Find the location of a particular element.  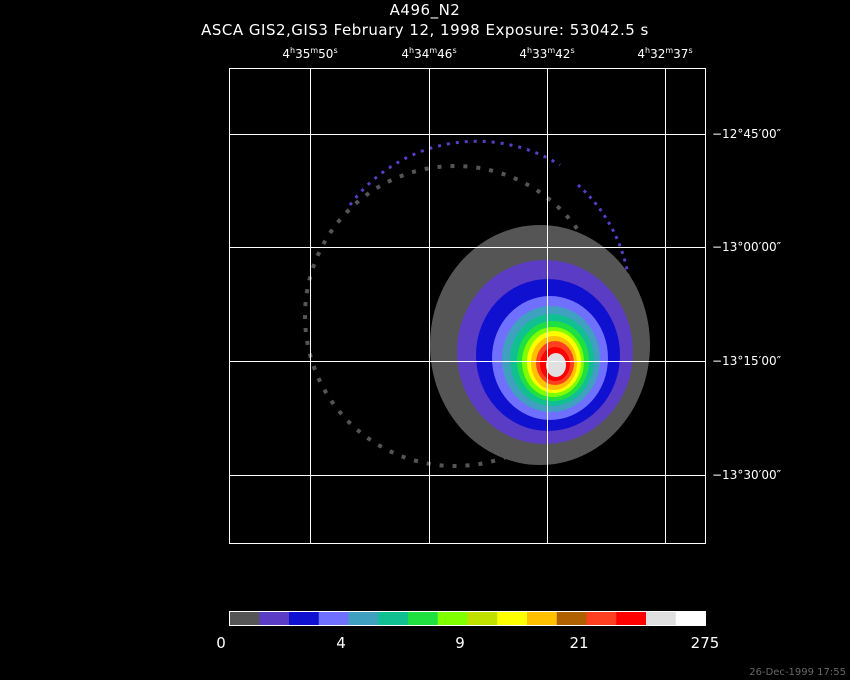

dec-tick-label: −13°15′00″ is located at coordinates (747, 361).